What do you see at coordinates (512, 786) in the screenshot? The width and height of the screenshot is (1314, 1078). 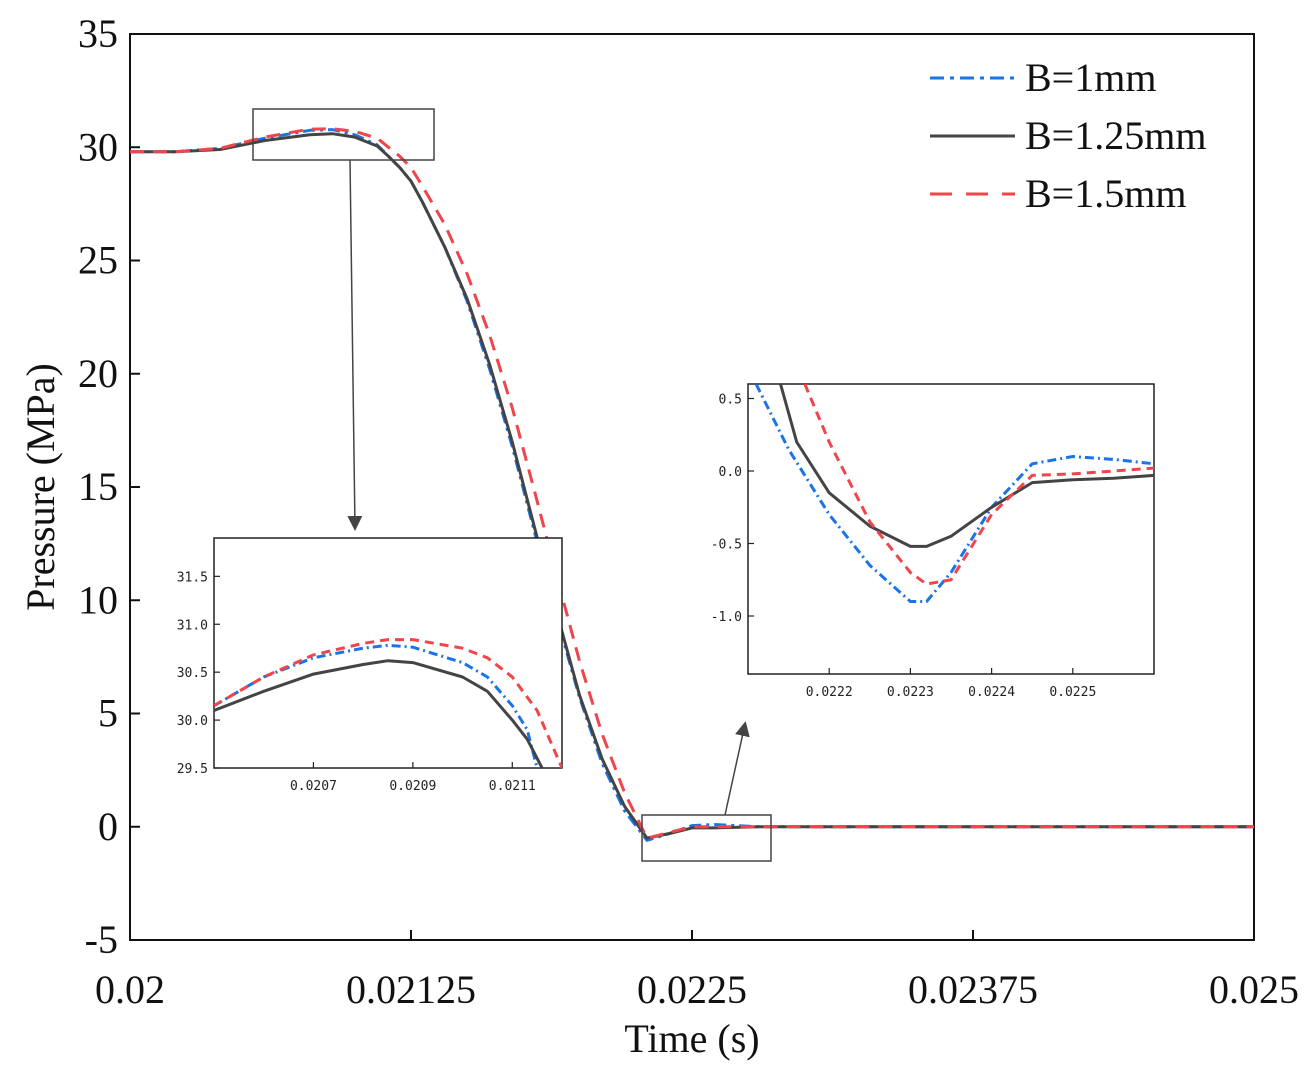 I see `inset-x-tick-label: 0.0211` at bounding box center [512, 786].